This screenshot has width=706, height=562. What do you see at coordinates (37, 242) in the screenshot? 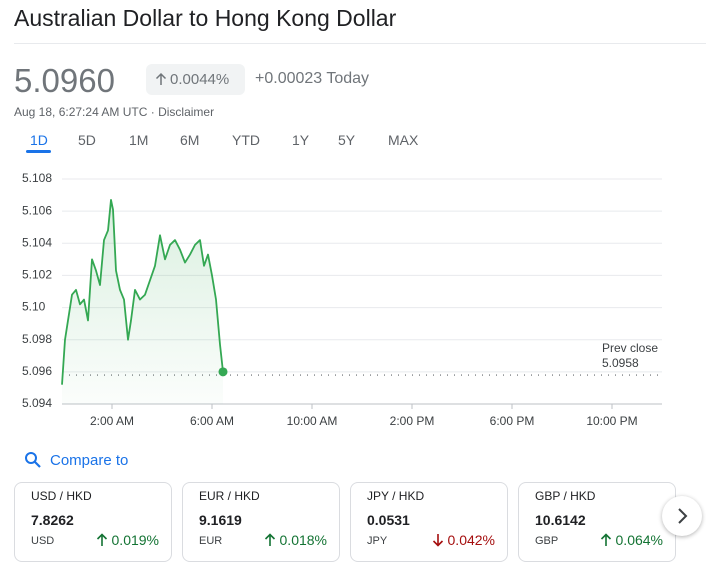
I see `y-tick-label: 5.104` at bounding box center [37, 242].